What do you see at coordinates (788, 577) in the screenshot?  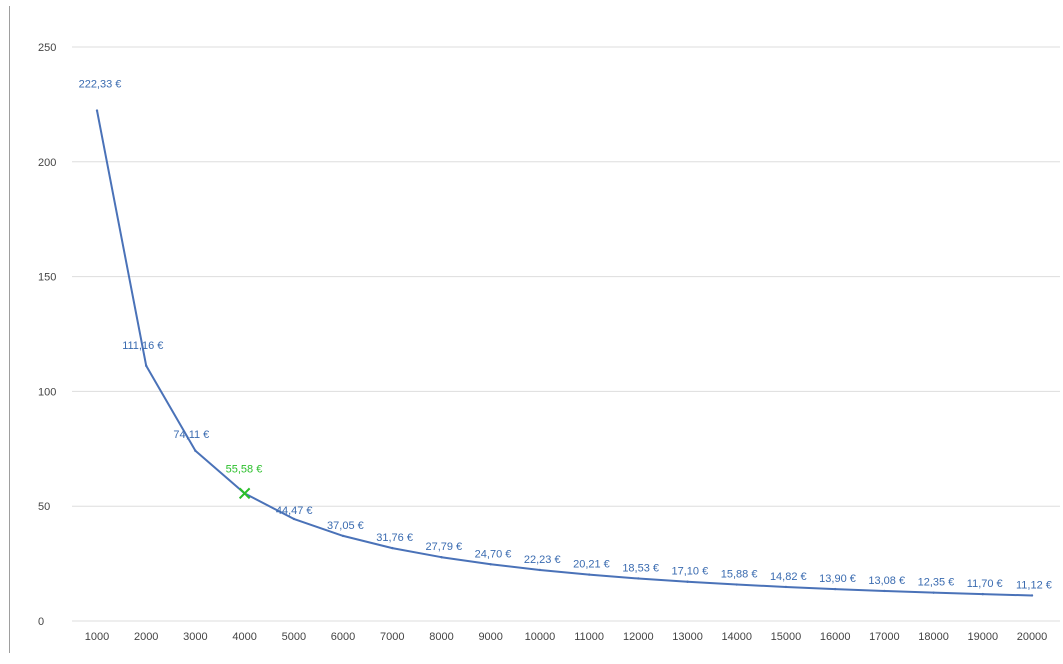 I see `data-label: 14,82 €` at bounding box center [788, 577].